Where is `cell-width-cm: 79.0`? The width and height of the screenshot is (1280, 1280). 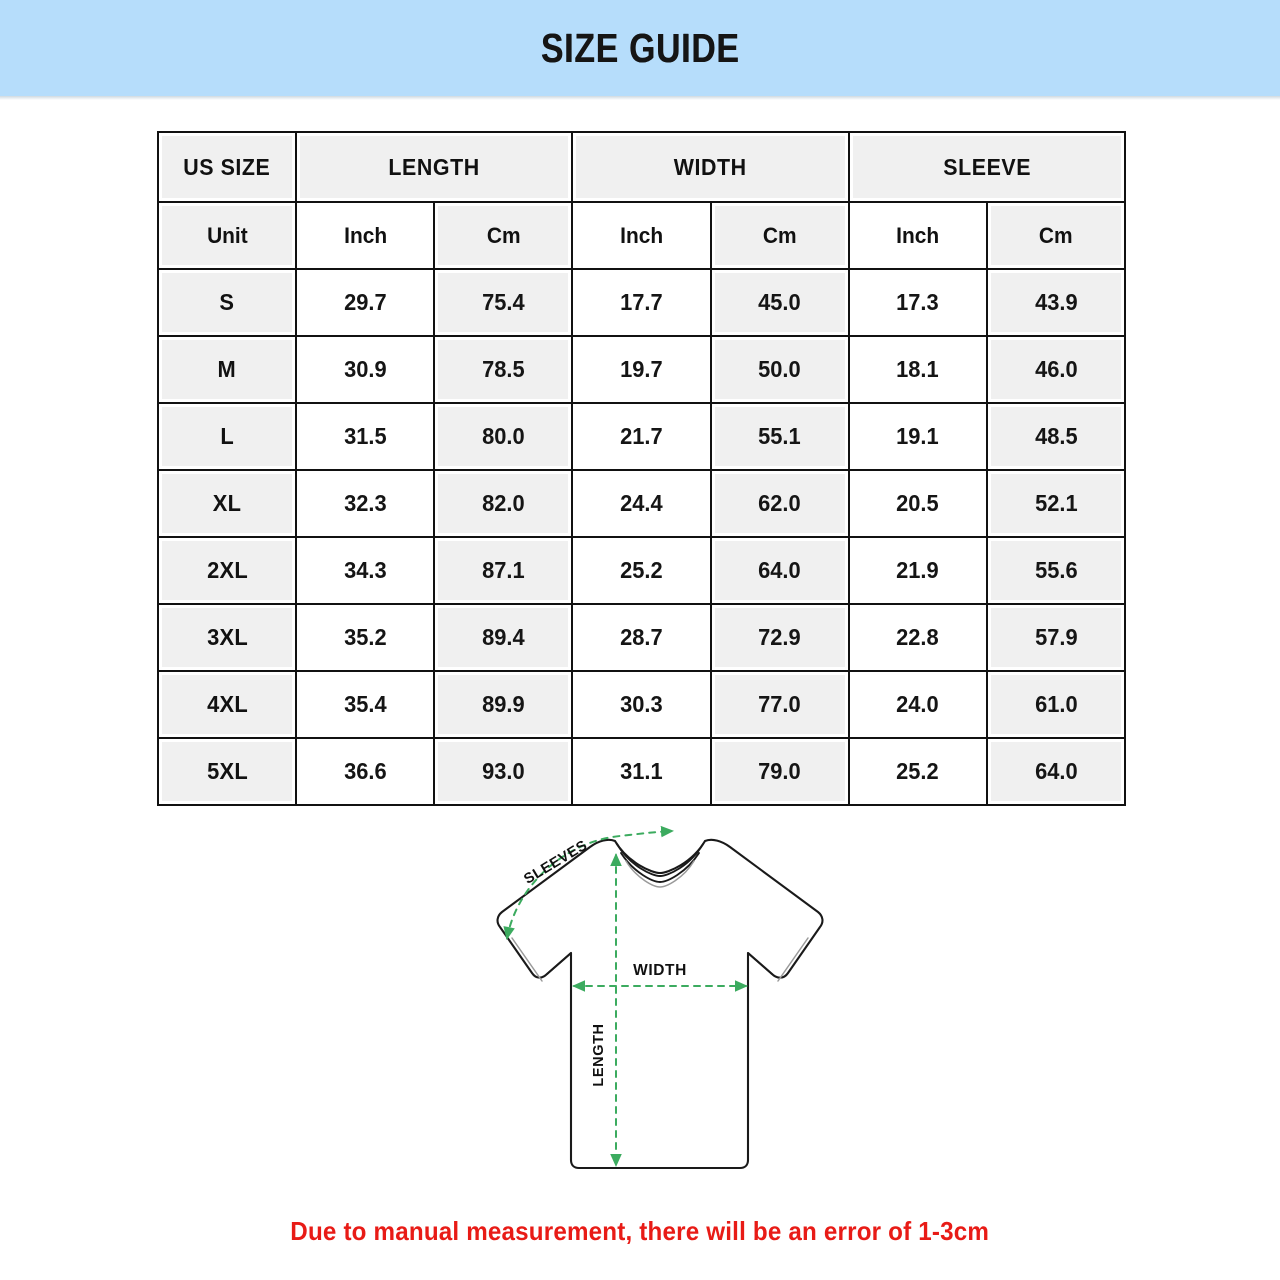
cell-width-cm: 79.0 is located at coordinates (779, 771).